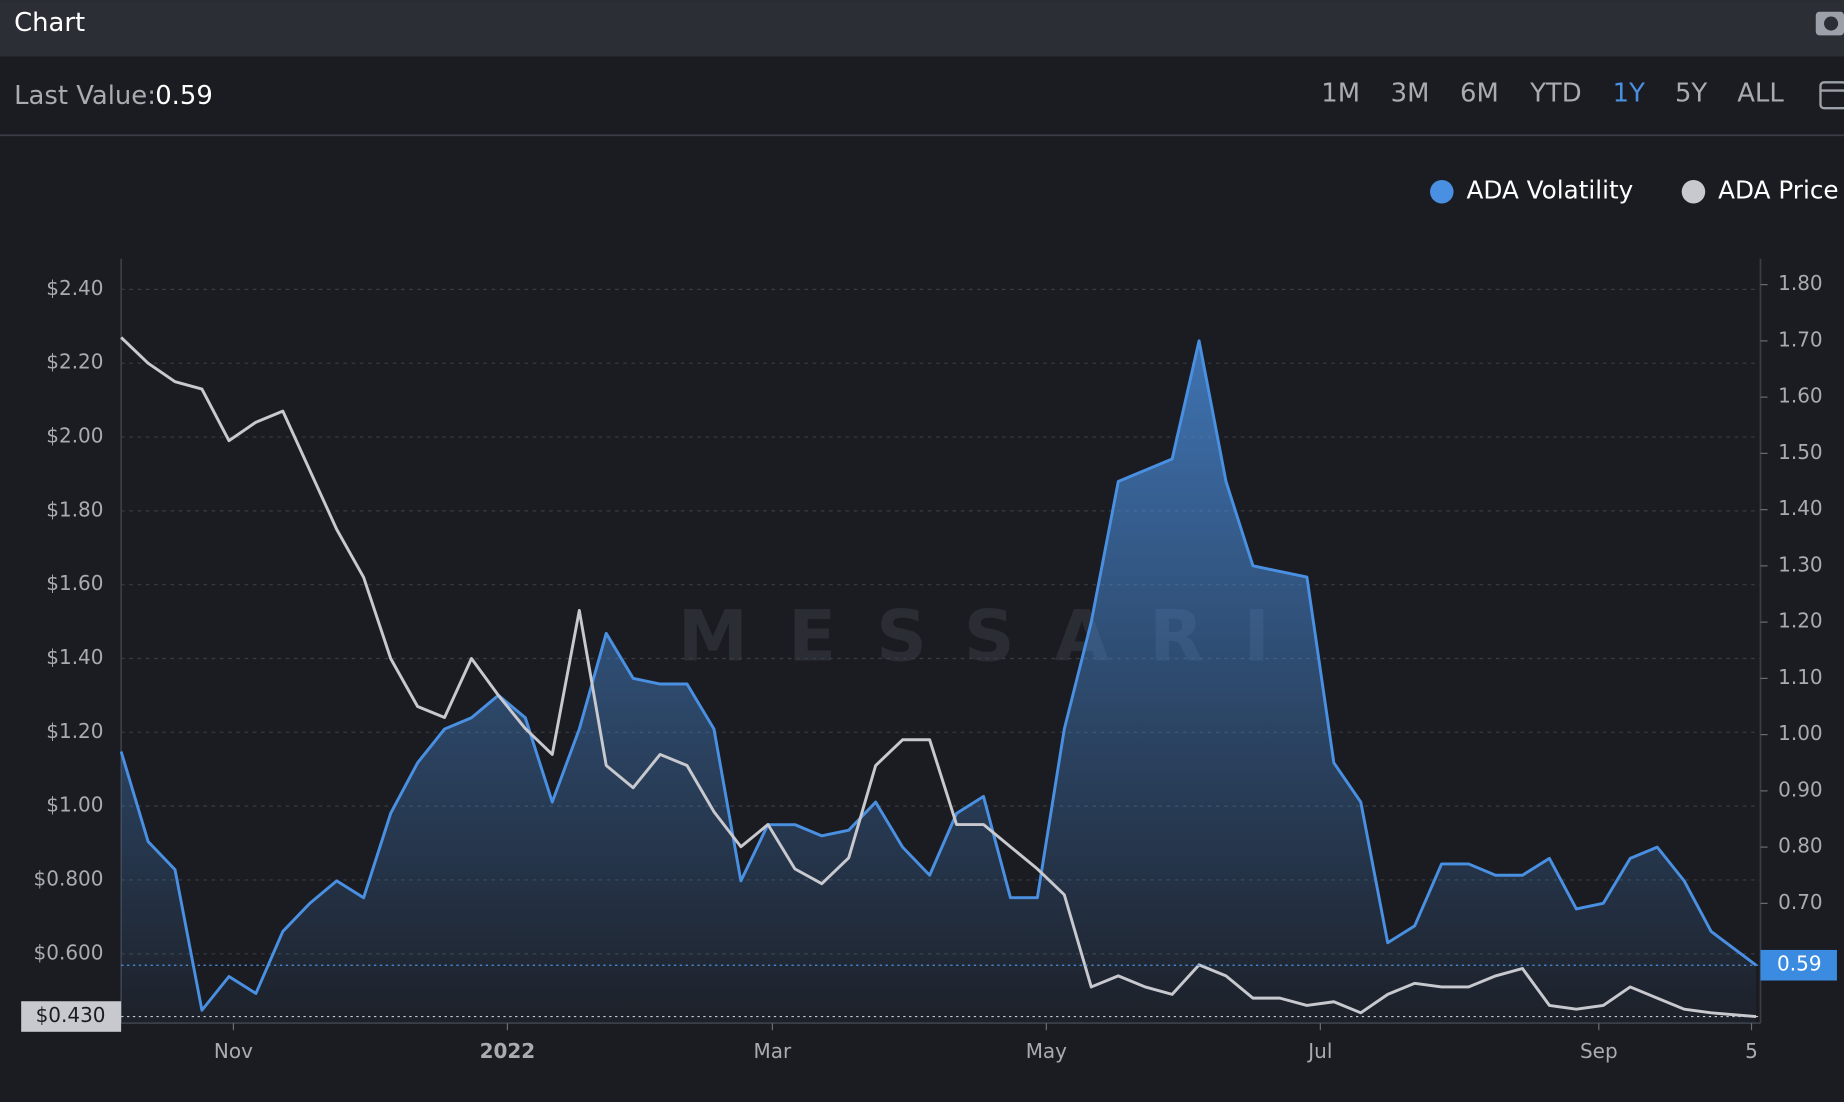 This screenshot has width=1844, height=1102. Describe the element at coordinates (922, 28) in the screenshot. I see `title-bar` at that location.